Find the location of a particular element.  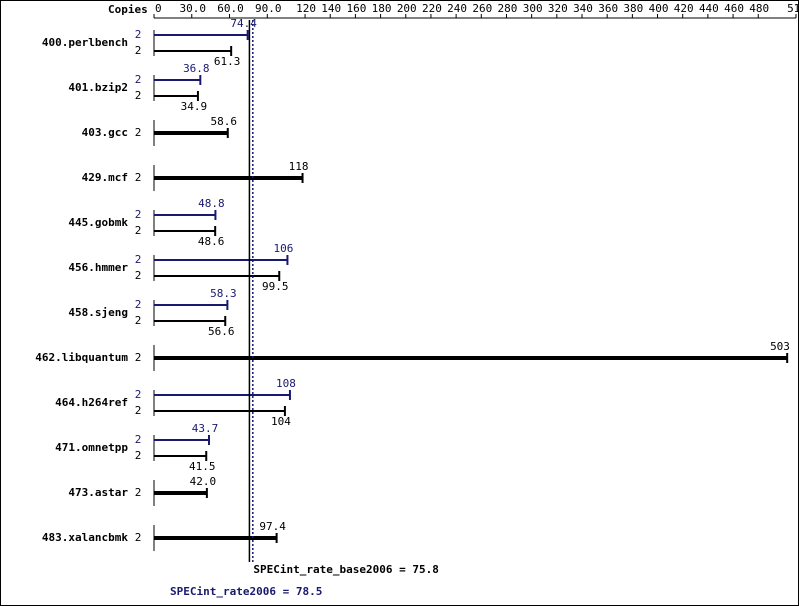

value-label: 97.4 is located at coordinates (272, 526).